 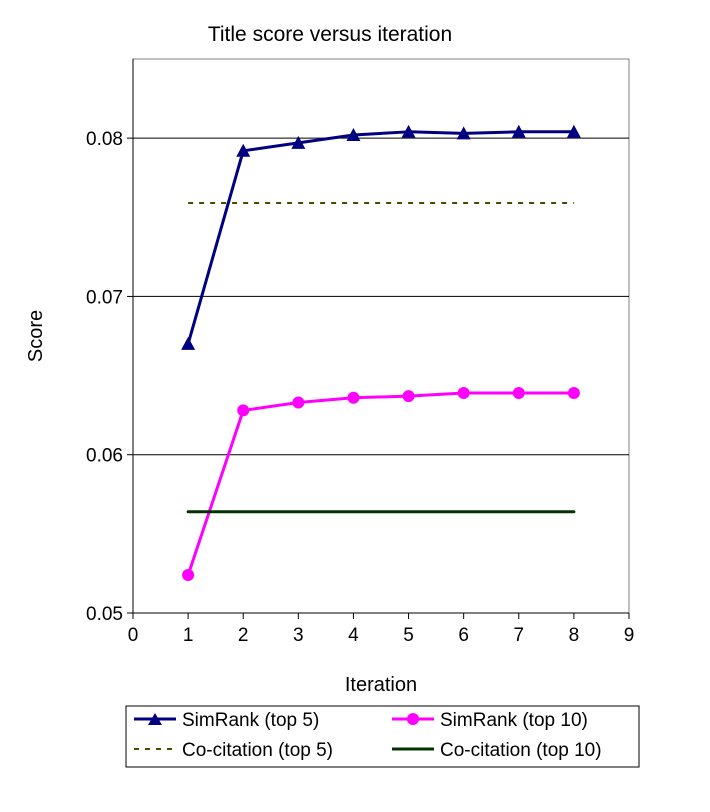 I want to click on x-tick-label: 0, so click(x=133, y=635).